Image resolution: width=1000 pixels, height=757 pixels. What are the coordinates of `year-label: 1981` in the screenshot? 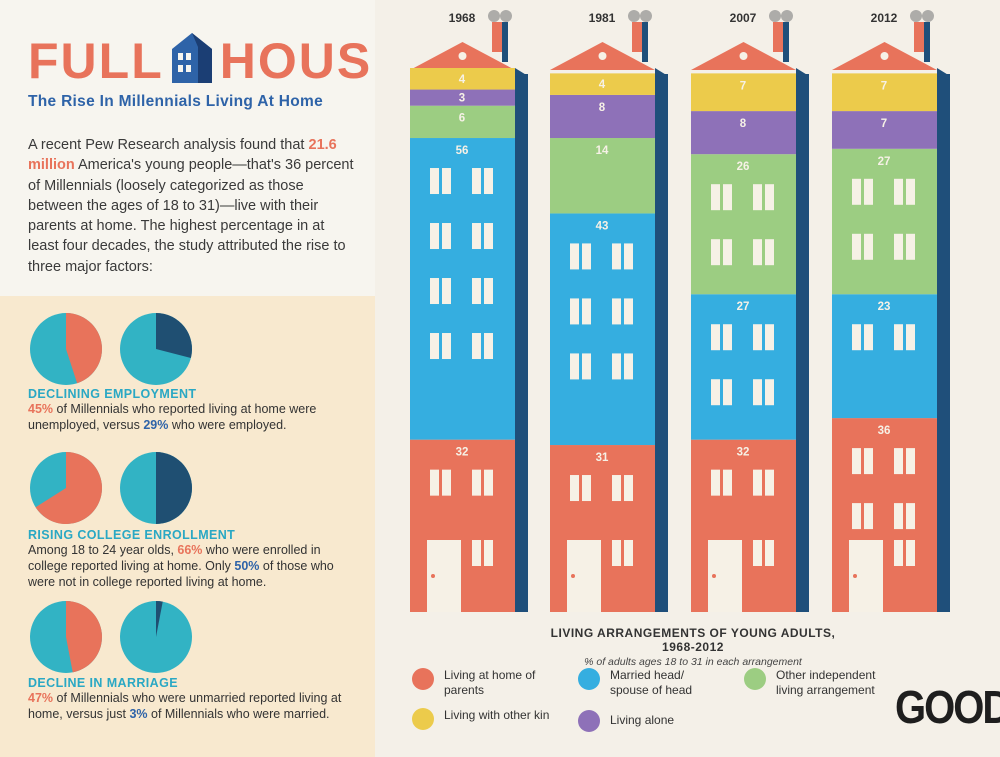 It's located at (602, 18).